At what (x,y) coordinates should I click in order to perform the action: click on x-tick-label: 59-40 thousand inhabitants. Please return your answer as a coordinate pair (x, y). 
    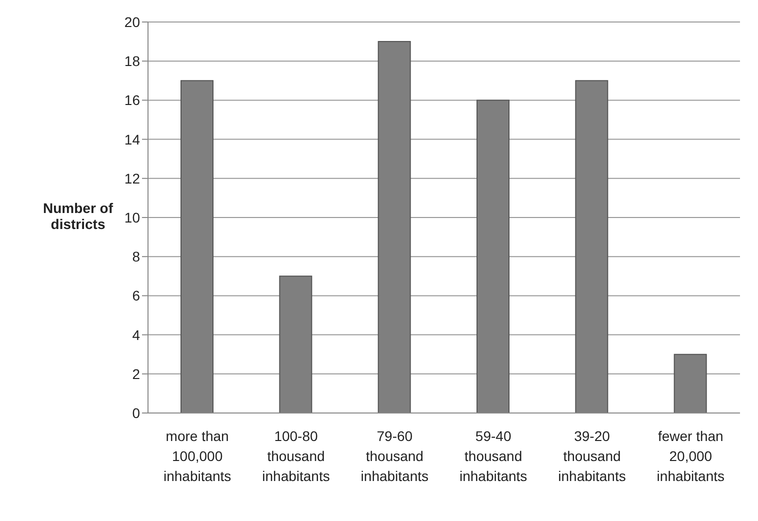
    Looking at the image, I should click on (493, 456).